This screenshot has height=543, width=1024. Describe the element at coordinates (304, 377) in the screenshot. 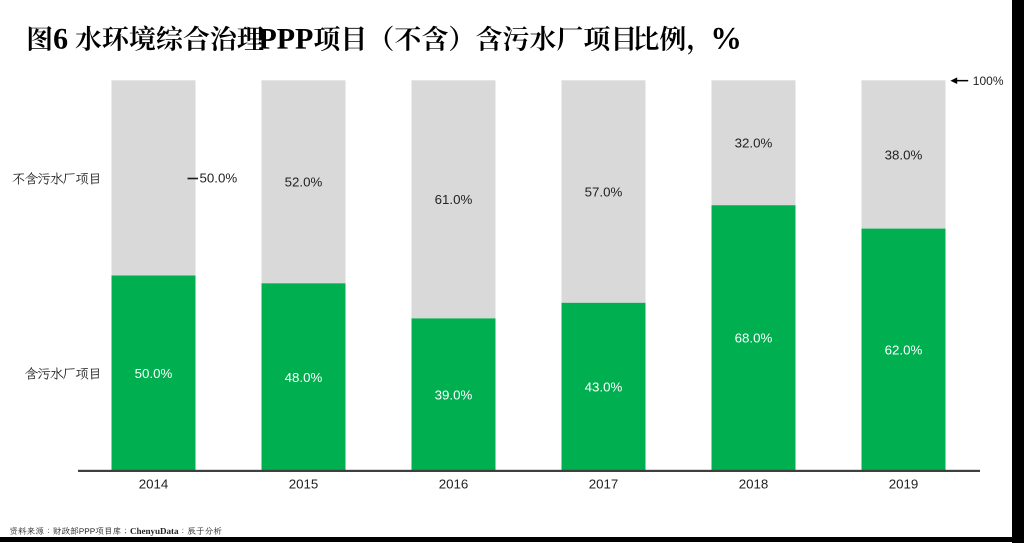

I see `svg-text: 48.0%` at that location.